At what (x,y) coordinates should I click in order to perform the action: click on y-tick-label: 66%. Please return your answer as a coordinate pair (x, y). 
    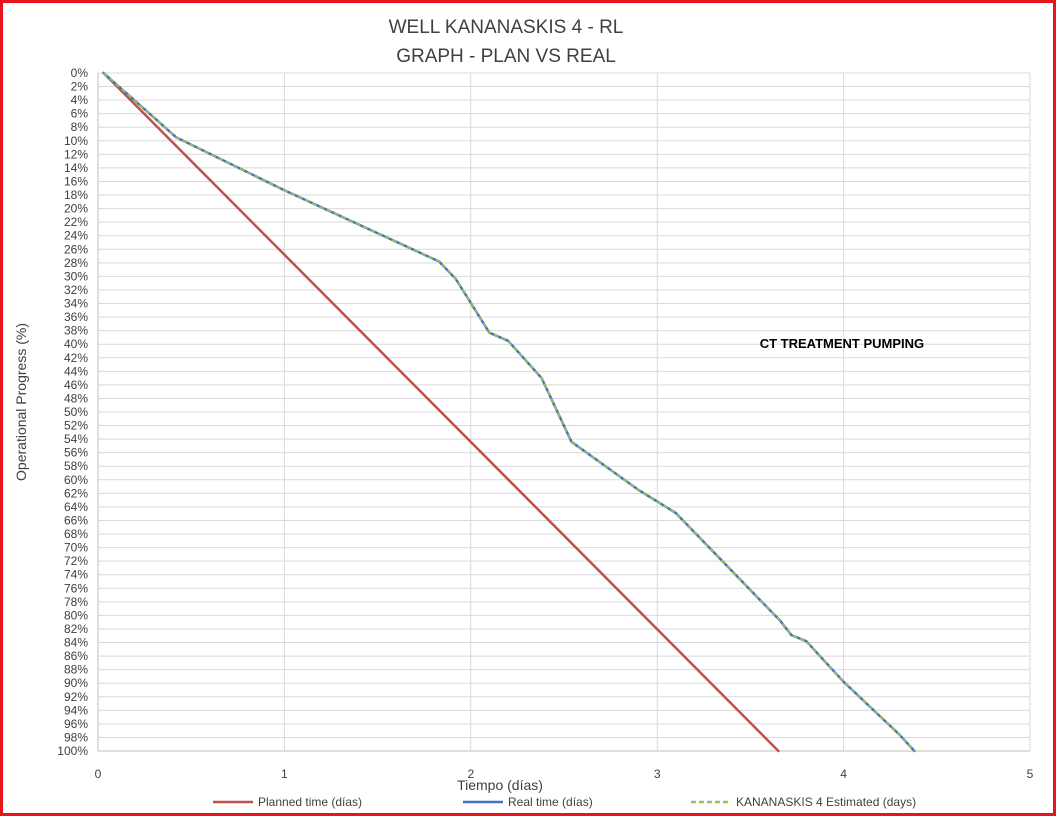
    Looking at the image, I should click on (76, 520).